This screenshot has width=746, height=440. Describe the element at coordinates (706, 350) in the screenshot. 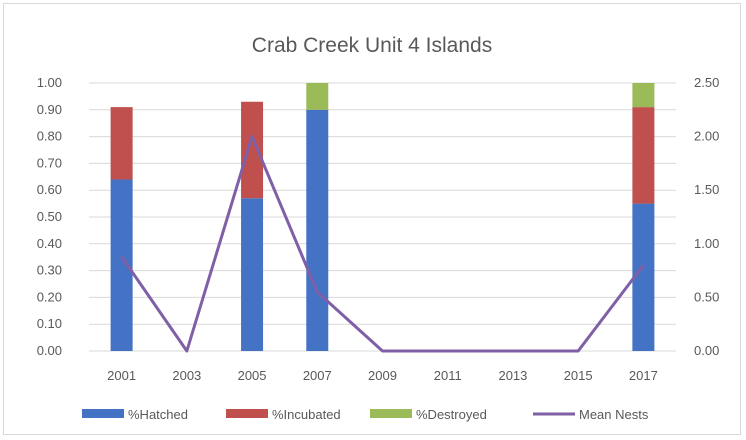

I see `right-tick-label: 0.00` at that location.